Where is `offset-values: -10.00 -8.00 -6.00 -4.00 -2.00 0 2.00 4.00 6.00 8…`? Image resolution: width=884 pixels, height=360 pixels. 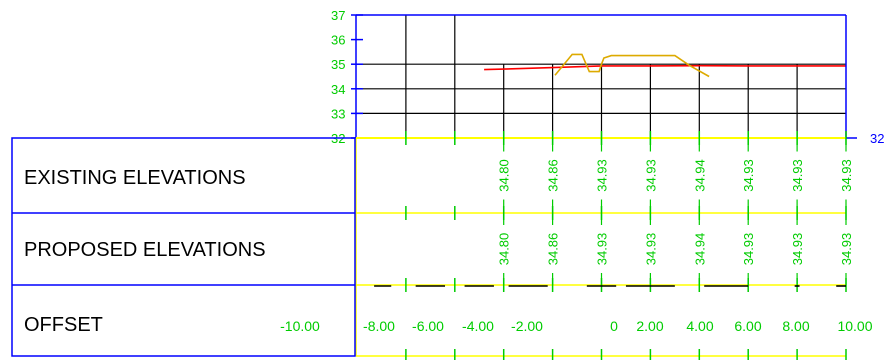
offset-values: -10.00 -8.00 -6.00 -4.00 -2.00 0 2.00 4.00 6.00 8… is located at coordinates (576, 326).